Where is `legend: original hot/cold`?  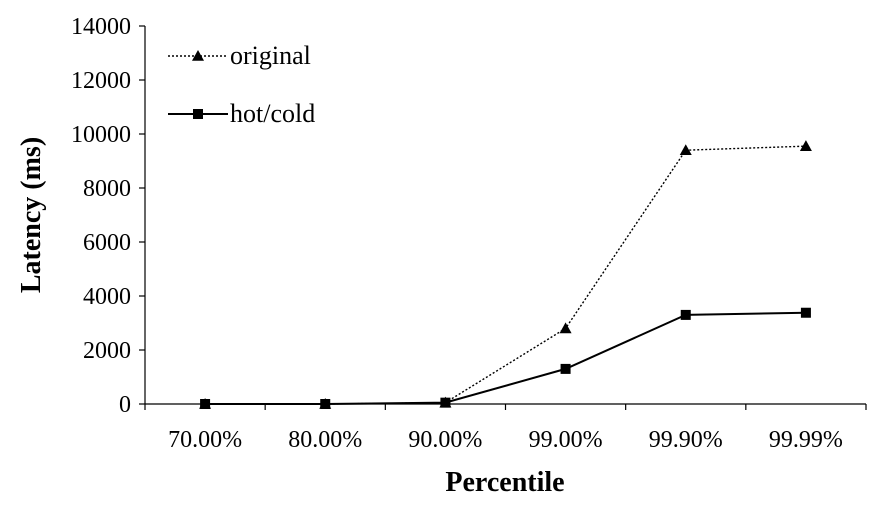
legend: original hot/cold is located at coordinates (241, 84).